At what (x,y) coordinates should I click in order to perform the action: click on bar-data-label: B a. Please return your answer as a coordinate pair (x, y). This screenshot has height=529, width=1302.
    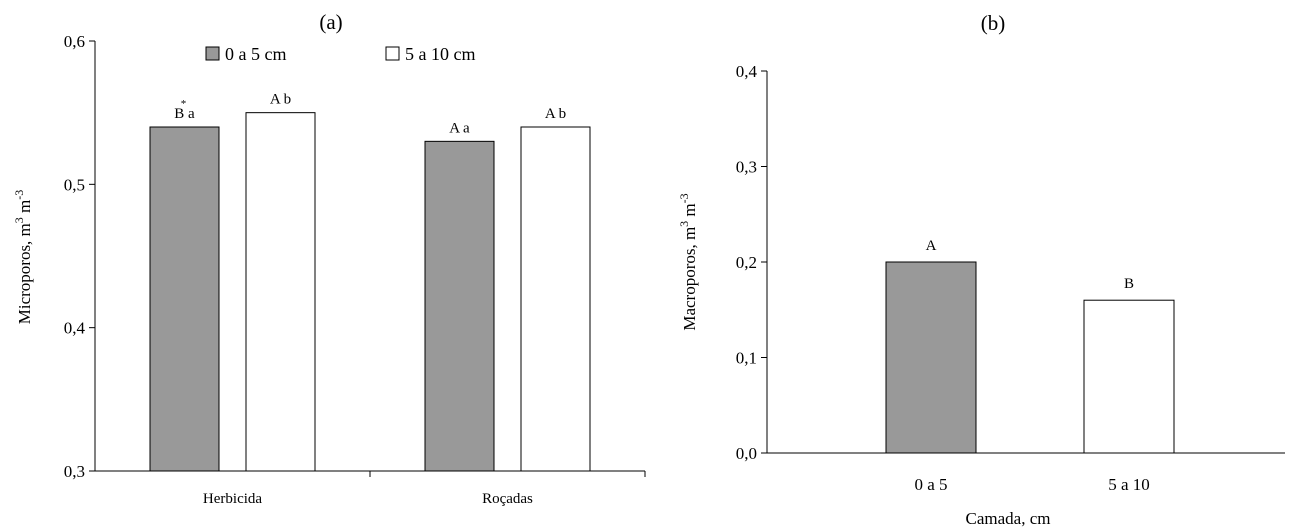
    Looking at the image, I should click on (184, 114).